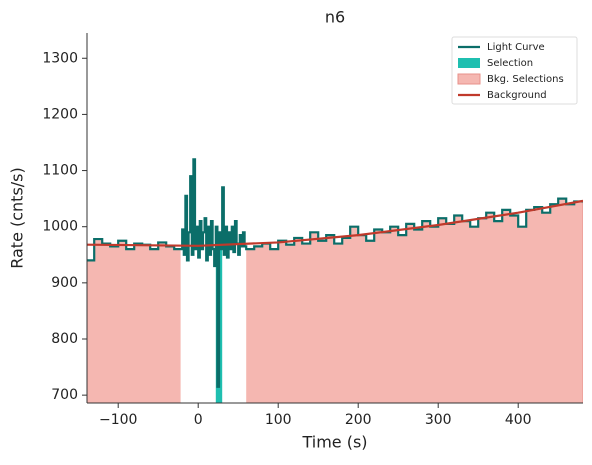  What do you see at coordinates (335, 17) in the screenshot?
I see `chart-title: n6` at bounding box center [335, 17].